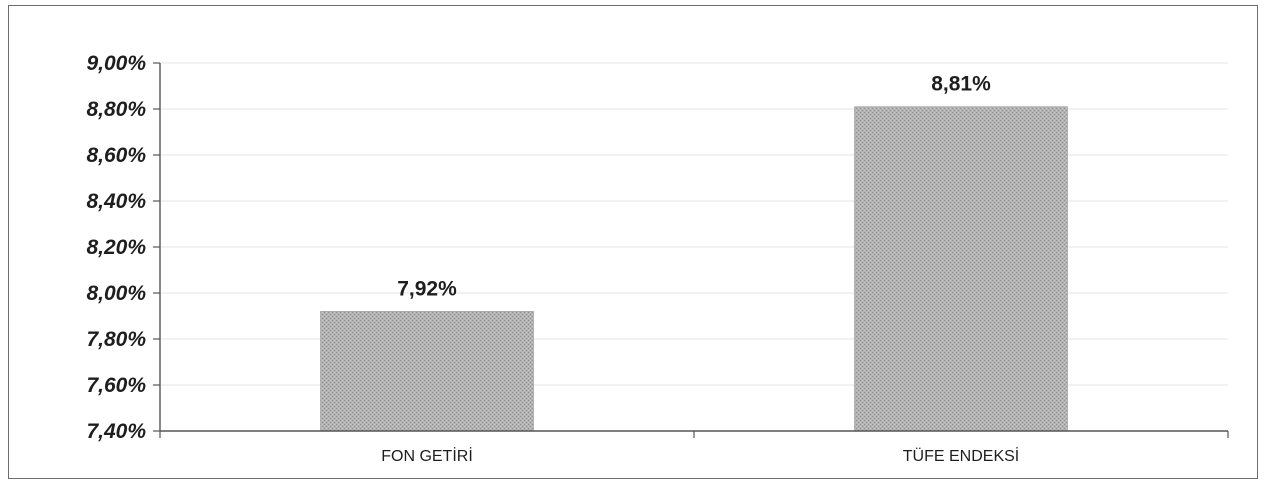 This screenshot has width=1266, height=488. I want to click on y-tick-label: 8,40%, so click(116, 201).